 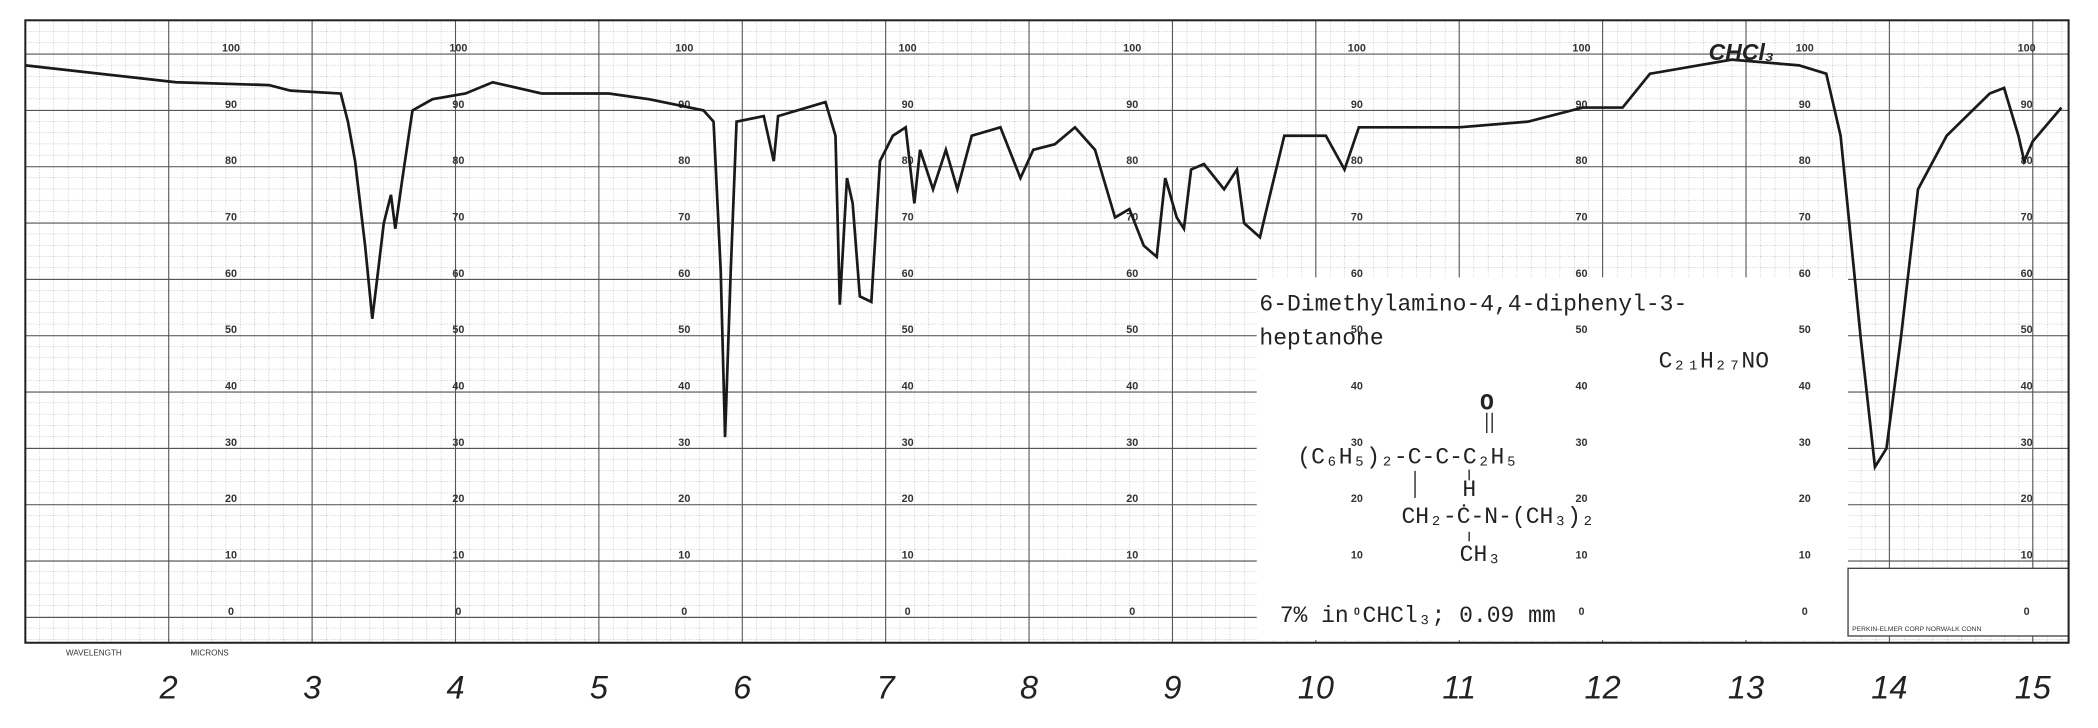 I want to click on structure: (C₆H₅)₂-C-C-C₂H₅, so click(x=1407, y=457).